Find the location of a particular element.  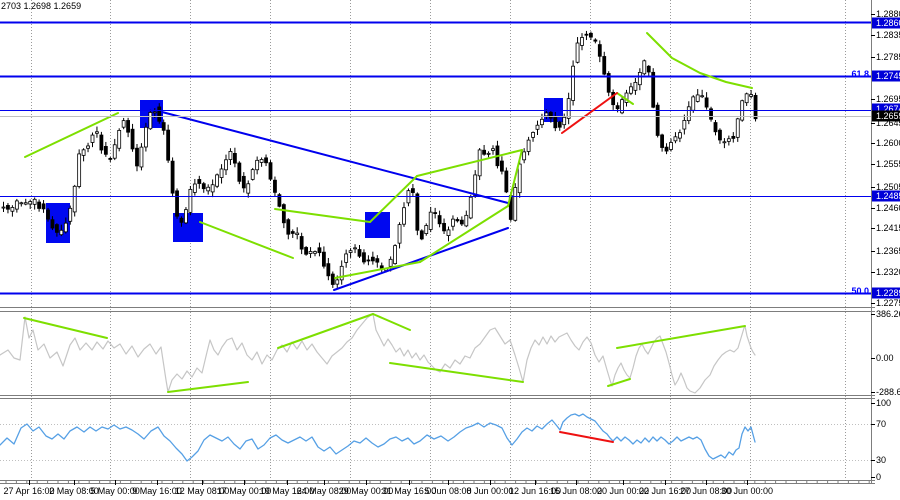

cci-line is located at coordinates (378, 353).